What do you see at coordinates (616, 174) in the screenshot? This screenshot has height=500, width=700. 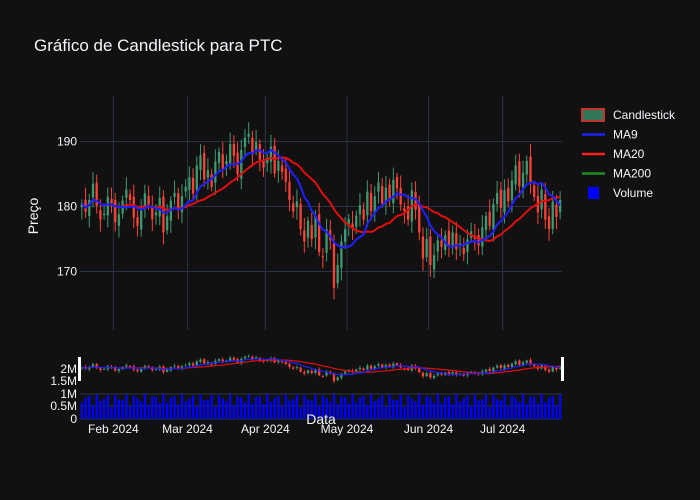 I see `legend-item-ma200: MA200` at bounding box center [616, 174].